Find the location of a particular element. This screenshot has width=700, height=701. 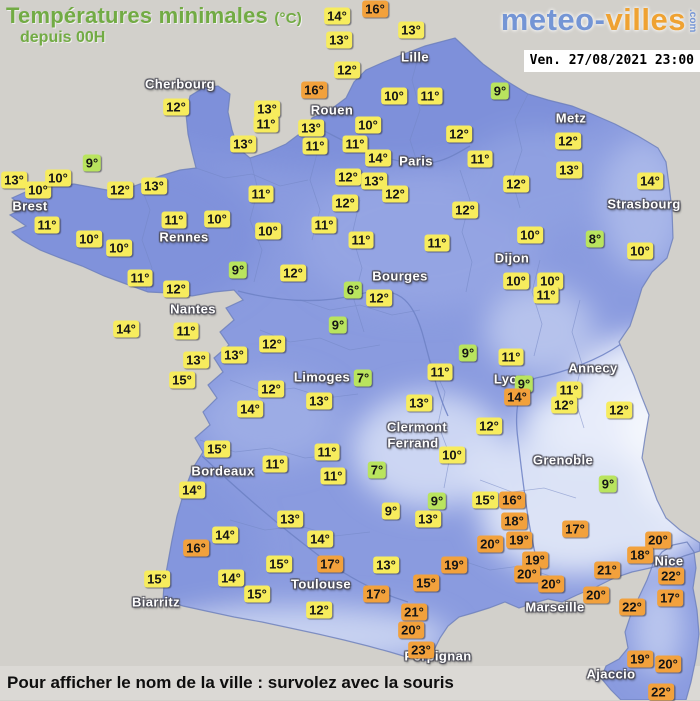

temp-badge: 7° is located at coordinates (363, 378).